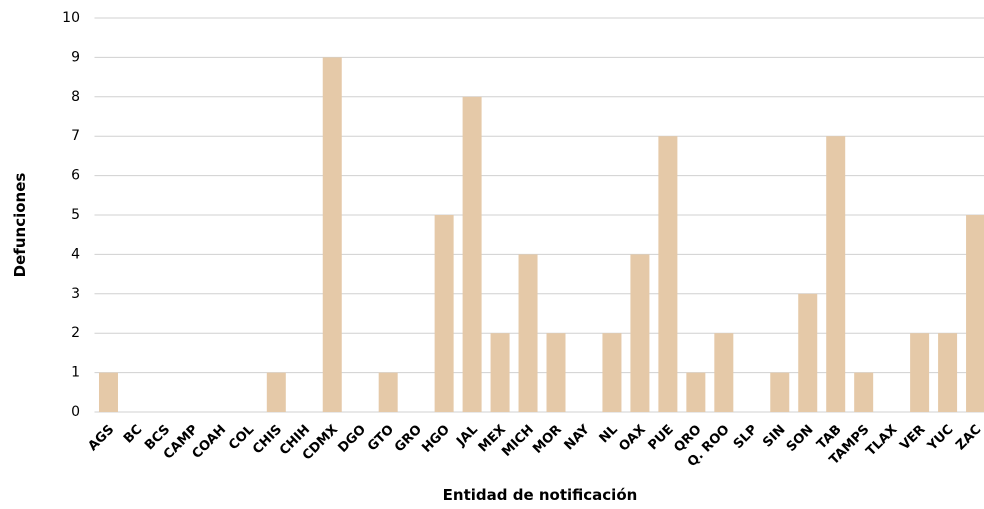 The width and height of the screenshot is (984, 509). I want to click on y-tick-label: 3, so click(75, 294).